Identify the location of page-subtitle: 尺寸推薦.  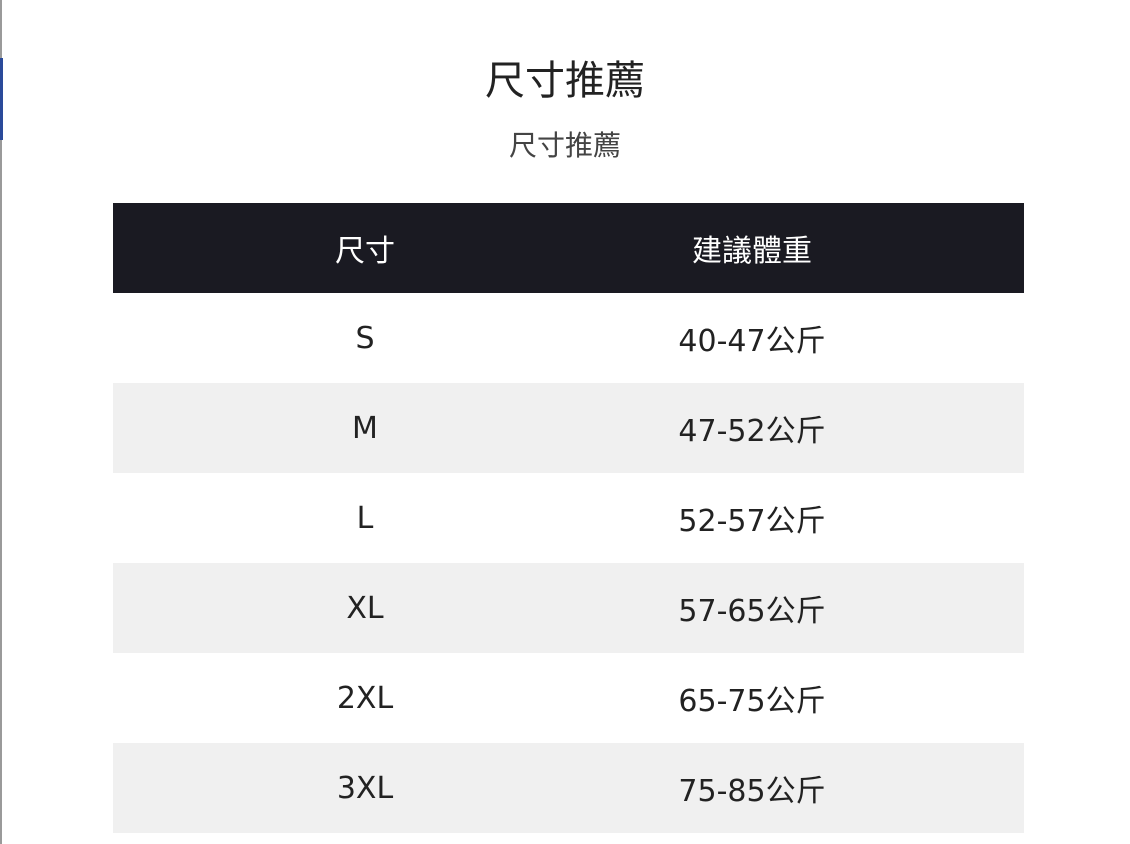
(564, 145).